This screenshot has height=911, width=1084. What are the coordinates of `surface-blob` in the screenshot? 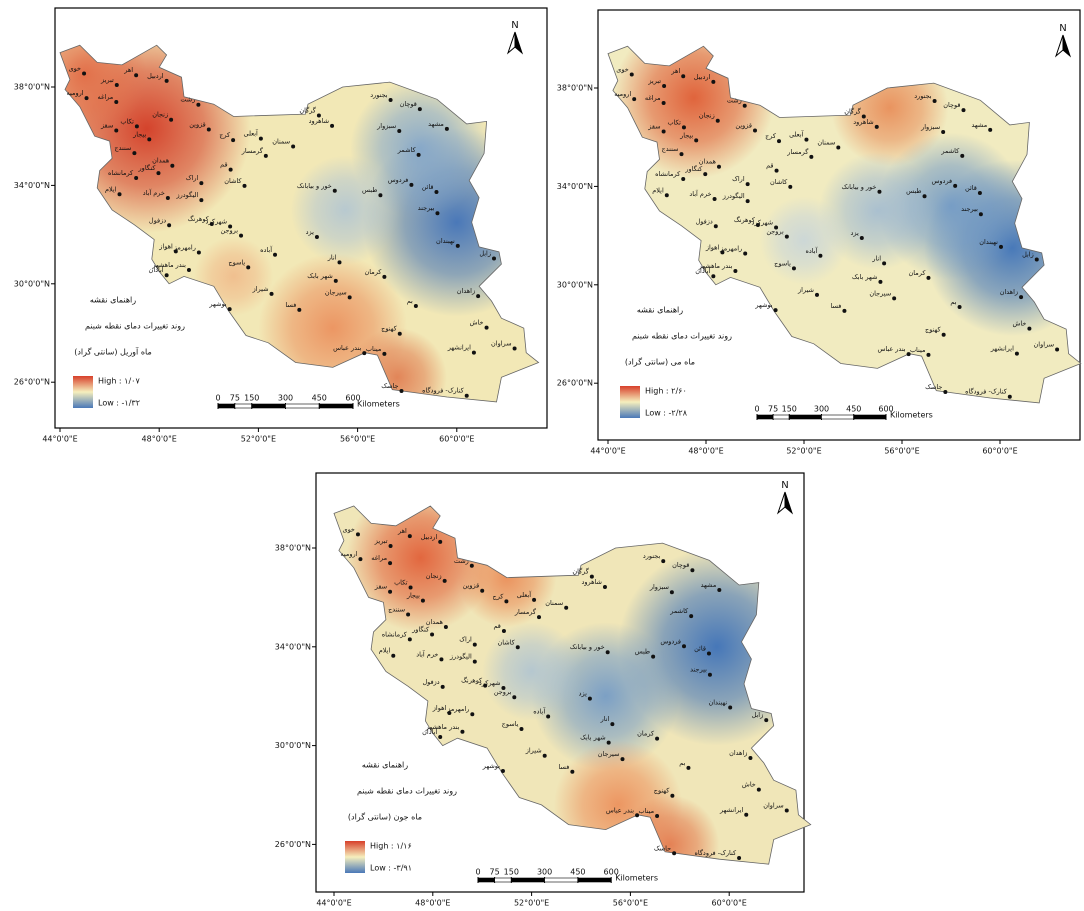 It's located at (877, 211).